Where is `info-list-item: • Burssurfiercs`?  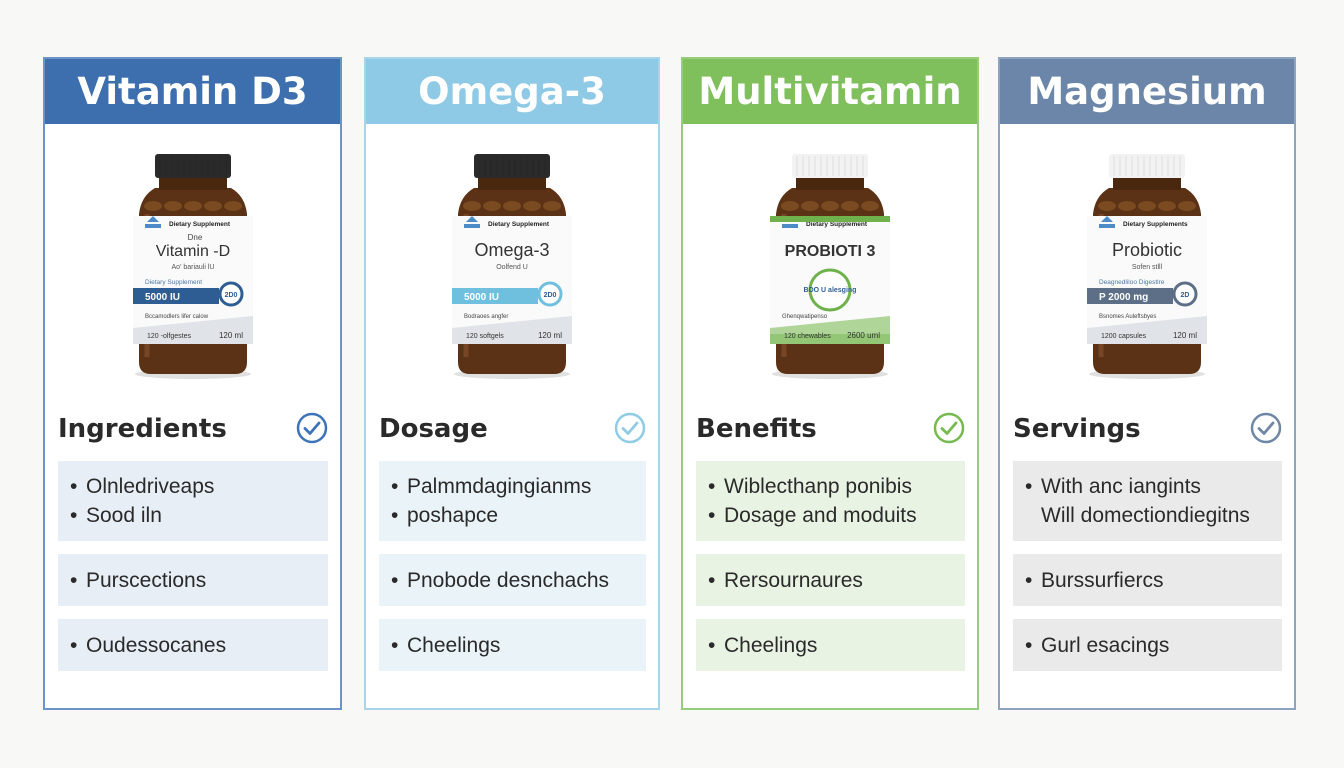 info-list-item: • Burssurfiercs is located at coordinates (1147, 580).